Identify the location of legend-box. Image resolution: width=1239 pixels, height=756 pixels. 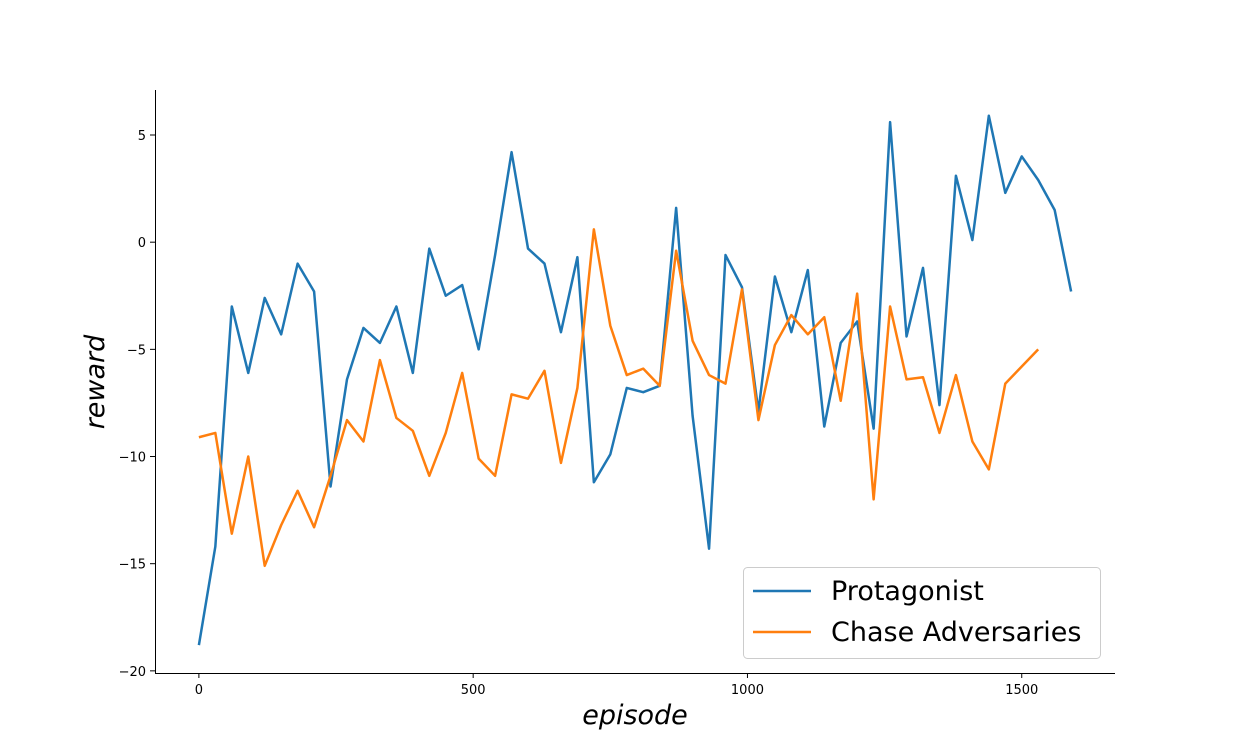
(922, 613).